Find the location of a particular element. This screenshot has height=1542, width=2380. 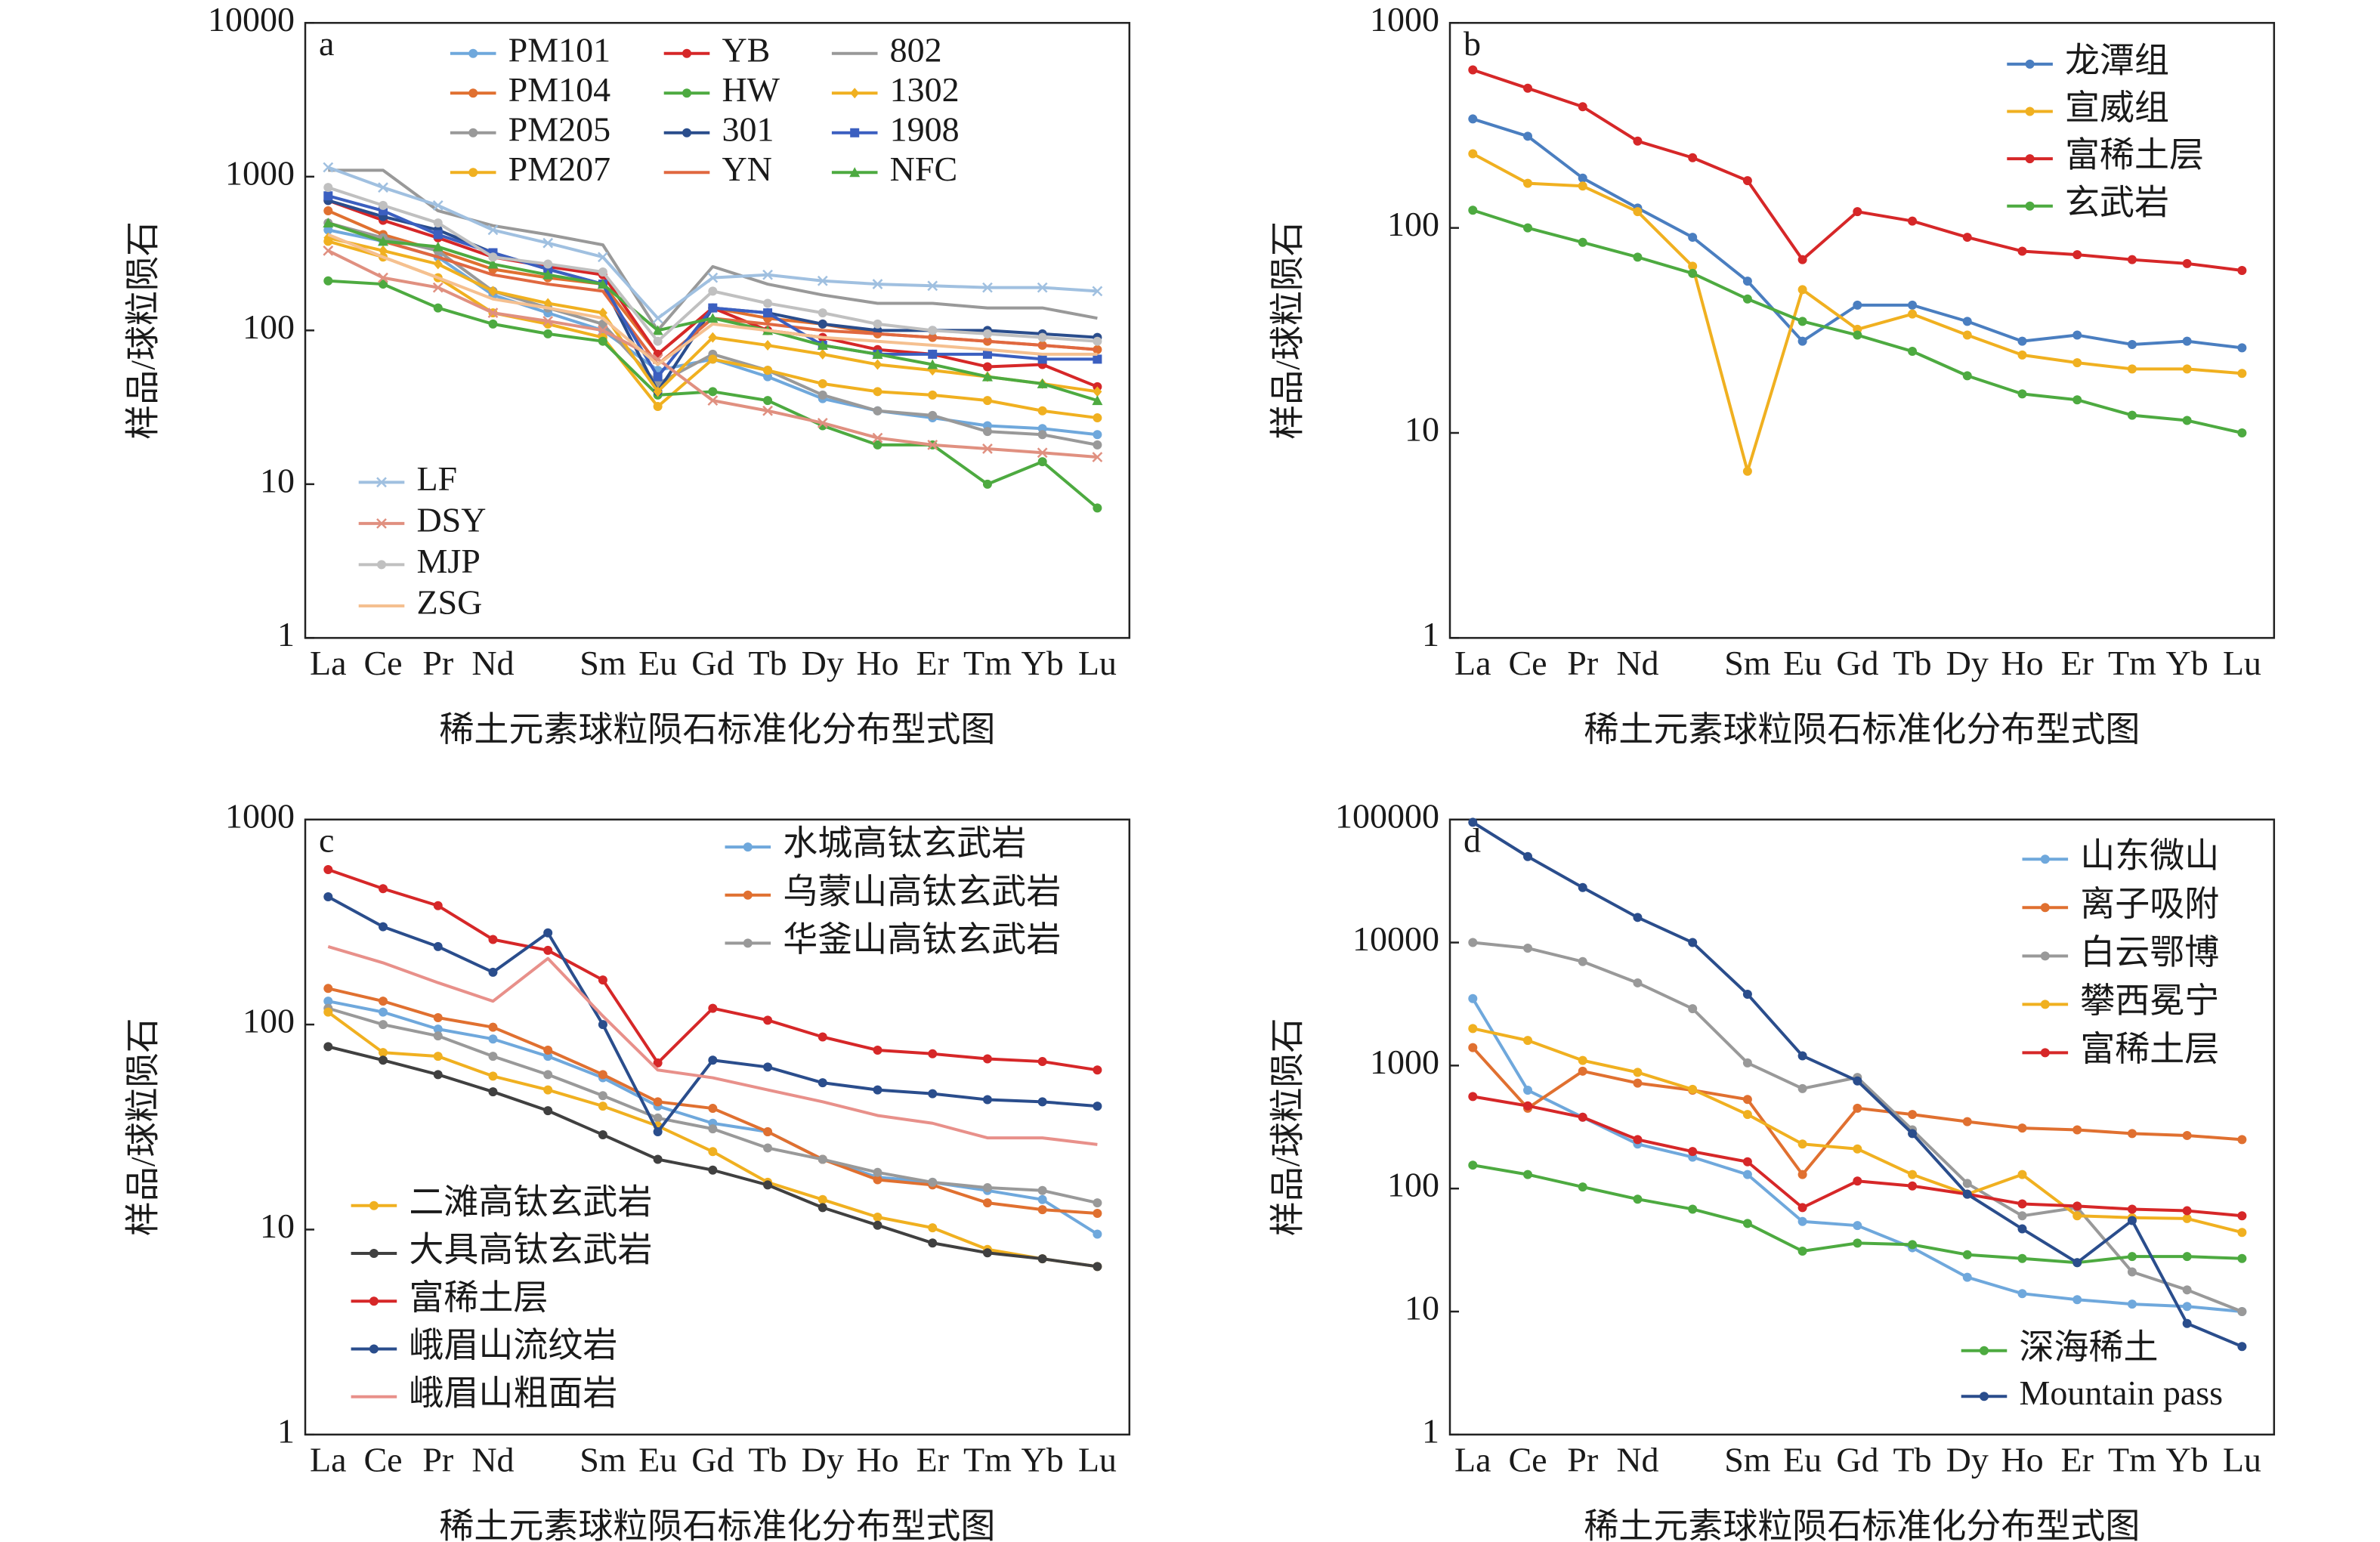

legend-label: 大具高钛玄武岩 is located at coordinates (530, 1250).